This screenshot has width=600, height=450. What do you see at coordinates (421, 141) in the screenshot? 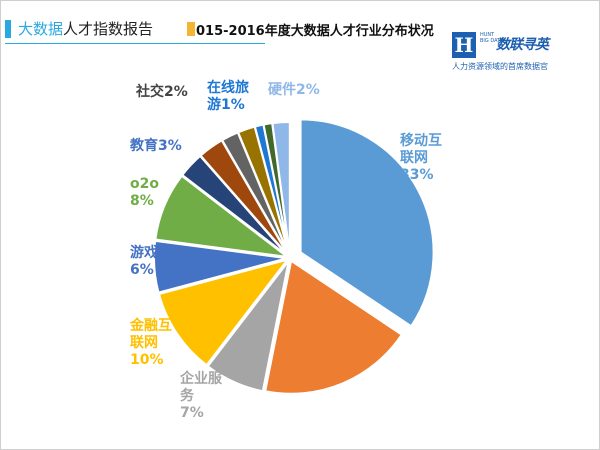
I see `slice-label-line: 移动互` at bounding box center [421, 141].